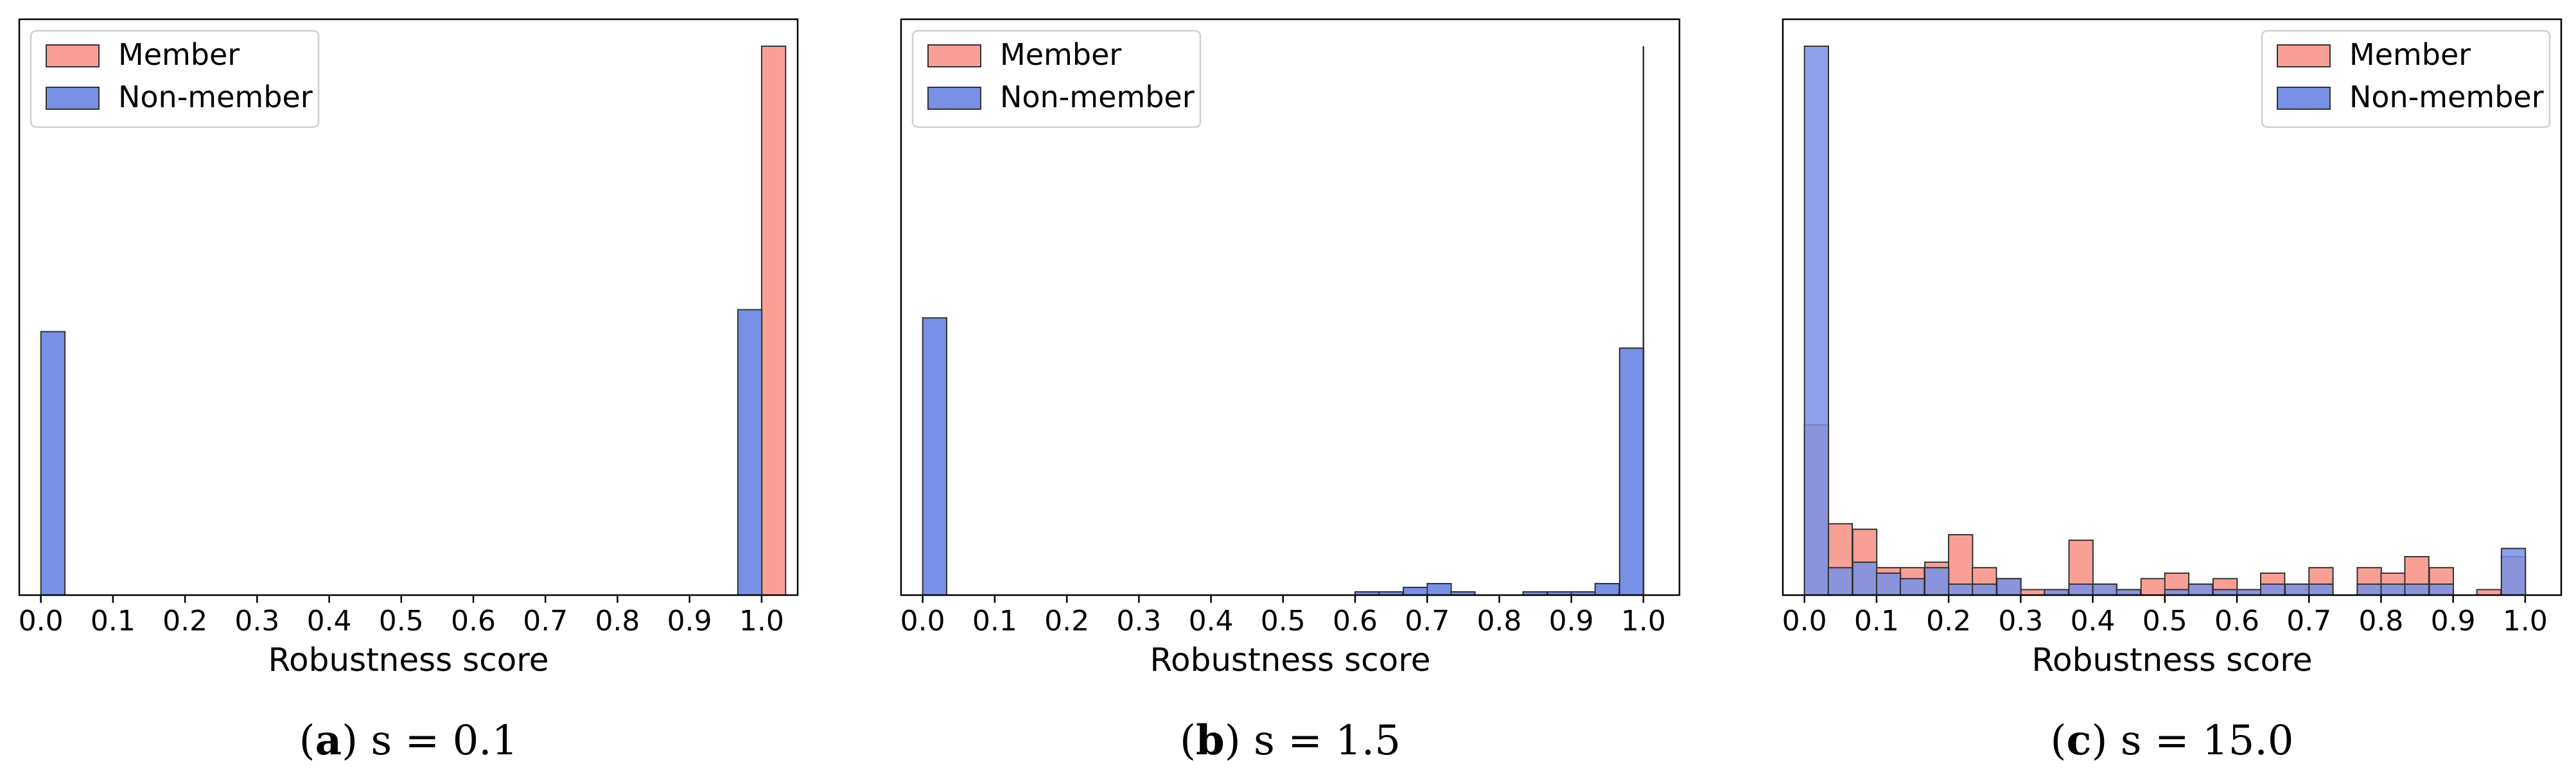 The width and height of the screenshot is (2576, 780). I want to click on caption-letter: c, so click(2079, 740).